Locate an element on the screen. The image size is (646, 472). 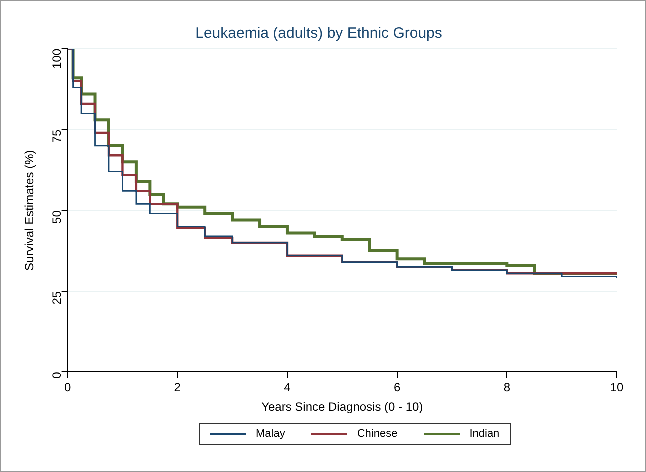
x-tick-label: 8 is located at coordinates (507, 387).